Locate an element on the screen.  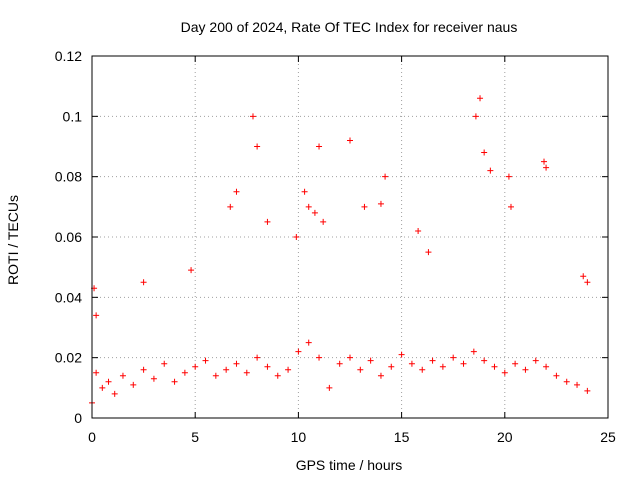
y-tick-label: 0.06 is located at coordinates (68, 237).